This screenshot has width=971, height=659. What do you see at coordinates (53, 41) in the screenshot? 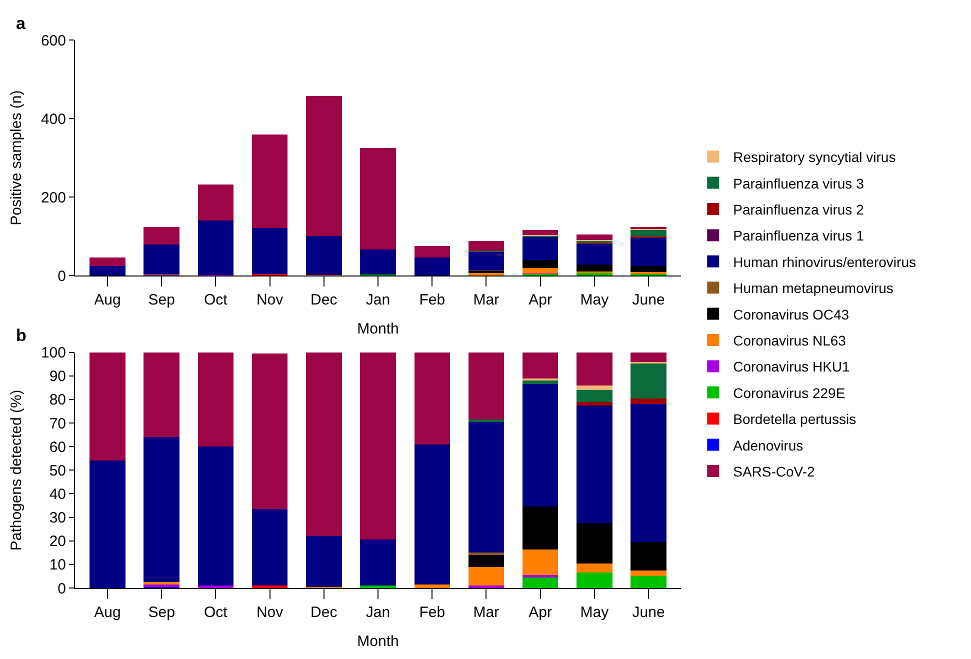
I see `y-tick-label: 600` at bounding box center [53, 41].